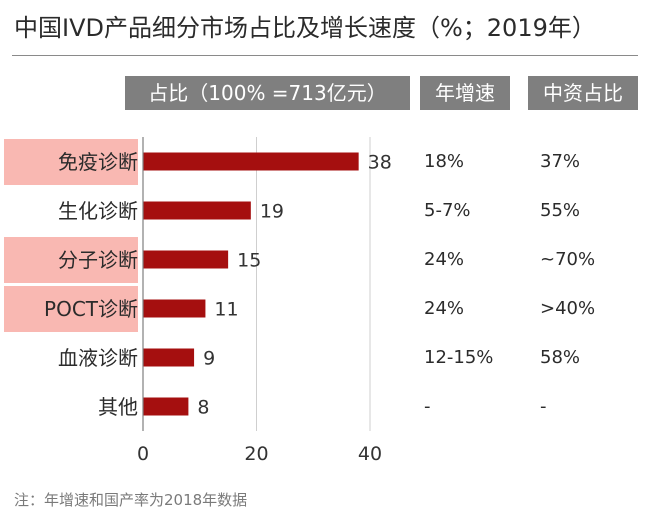  Describe the element at coordinates (560, 161) in the screenshot. I see `domestic-share-value: 37%` at that location.